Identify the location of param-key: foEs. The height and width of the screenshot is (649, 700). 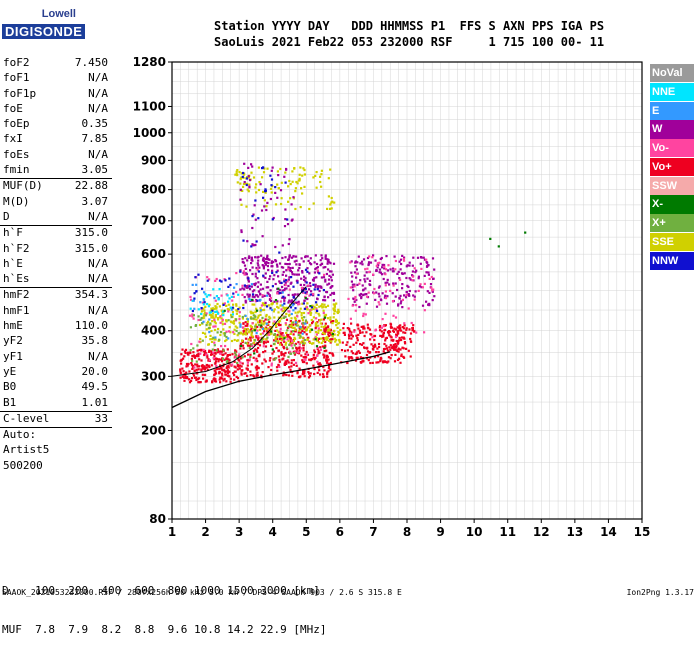
(16, 154).